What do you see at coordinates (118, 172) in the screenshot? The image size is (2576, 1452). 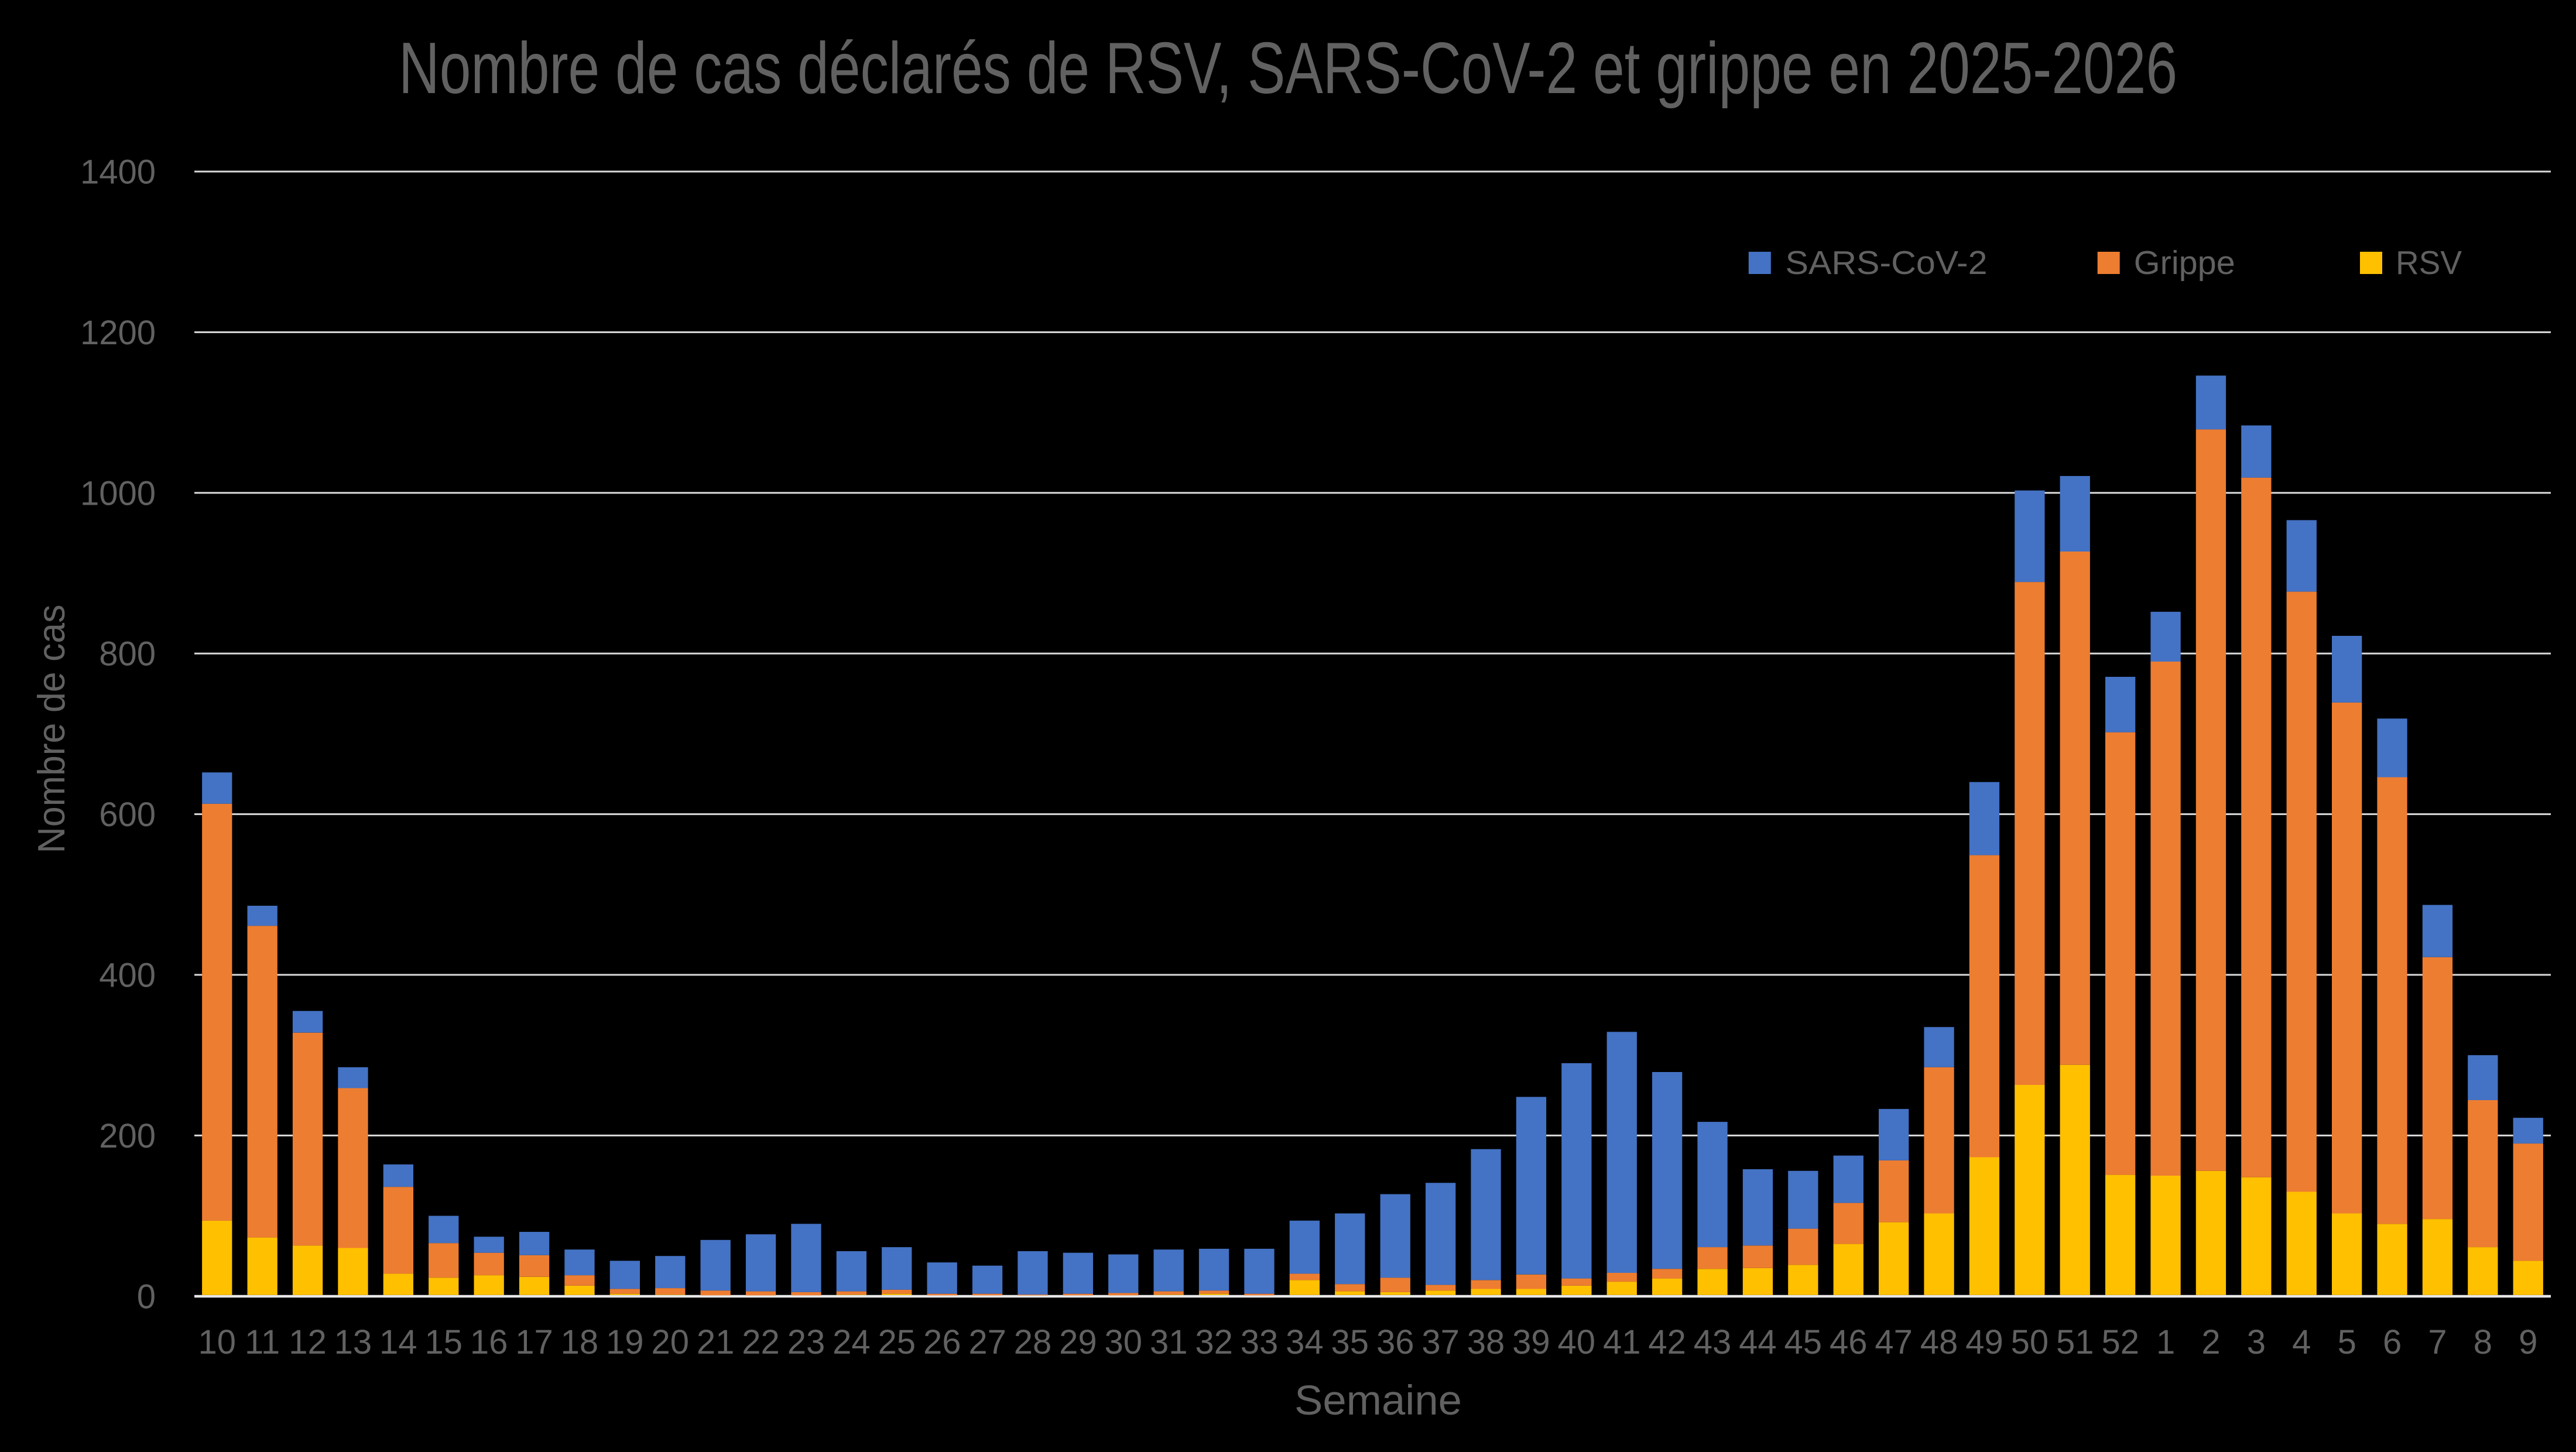 I see `svg-text: 1400` at bounding box center [118, 172].